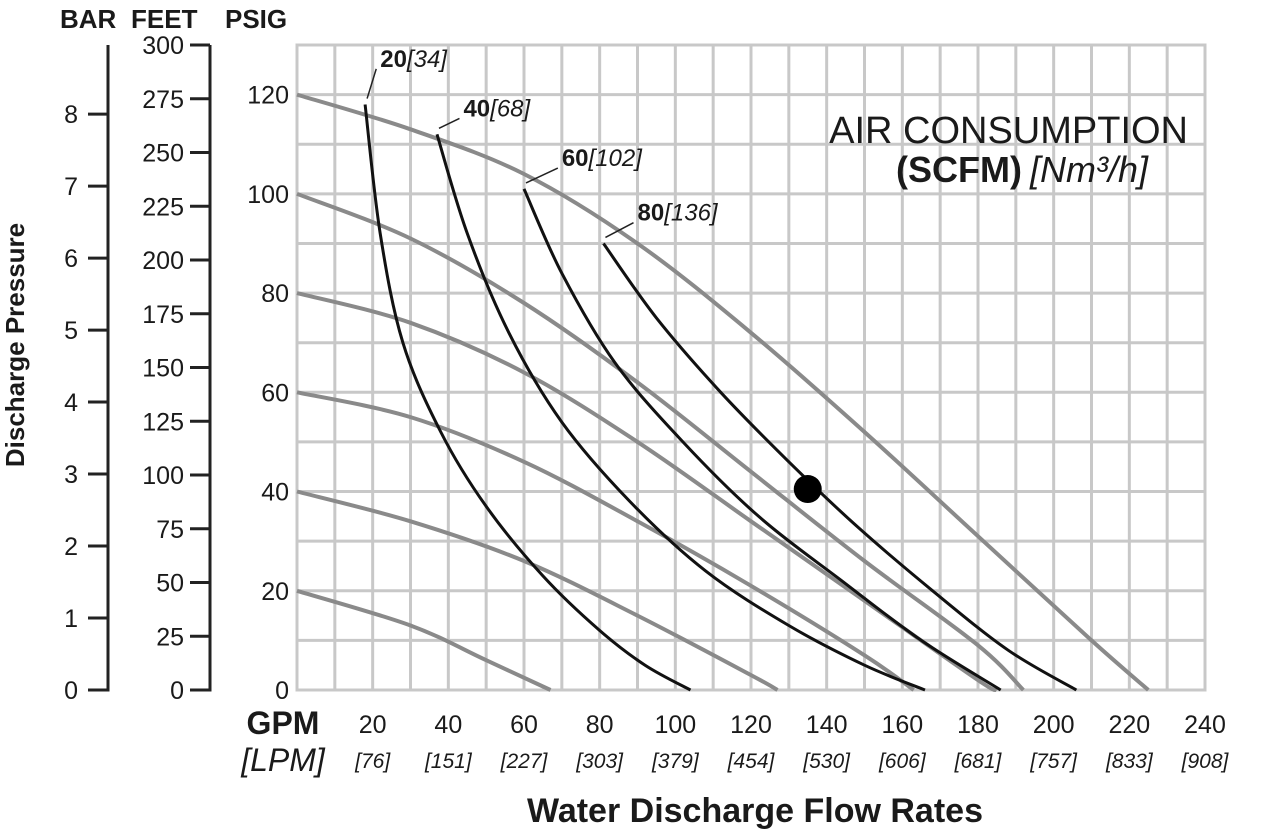 This screenshot has height=835, width=1280. Describe the element at coordinates (71, 619) in the screenshot. I see `bar-tick-label: 1` at that location.